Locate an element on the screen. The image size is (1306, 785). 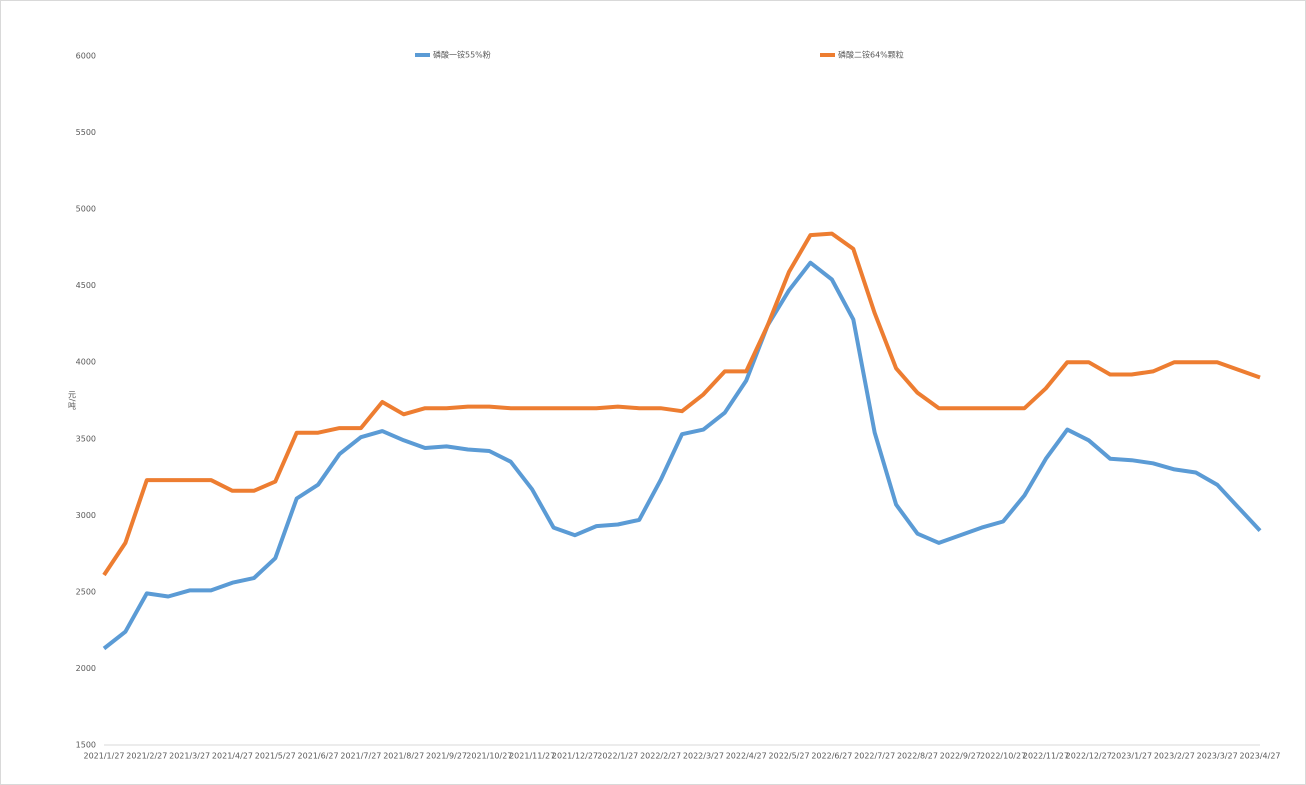
y-tick-label: 6000 is located at coordinates (86, 56).